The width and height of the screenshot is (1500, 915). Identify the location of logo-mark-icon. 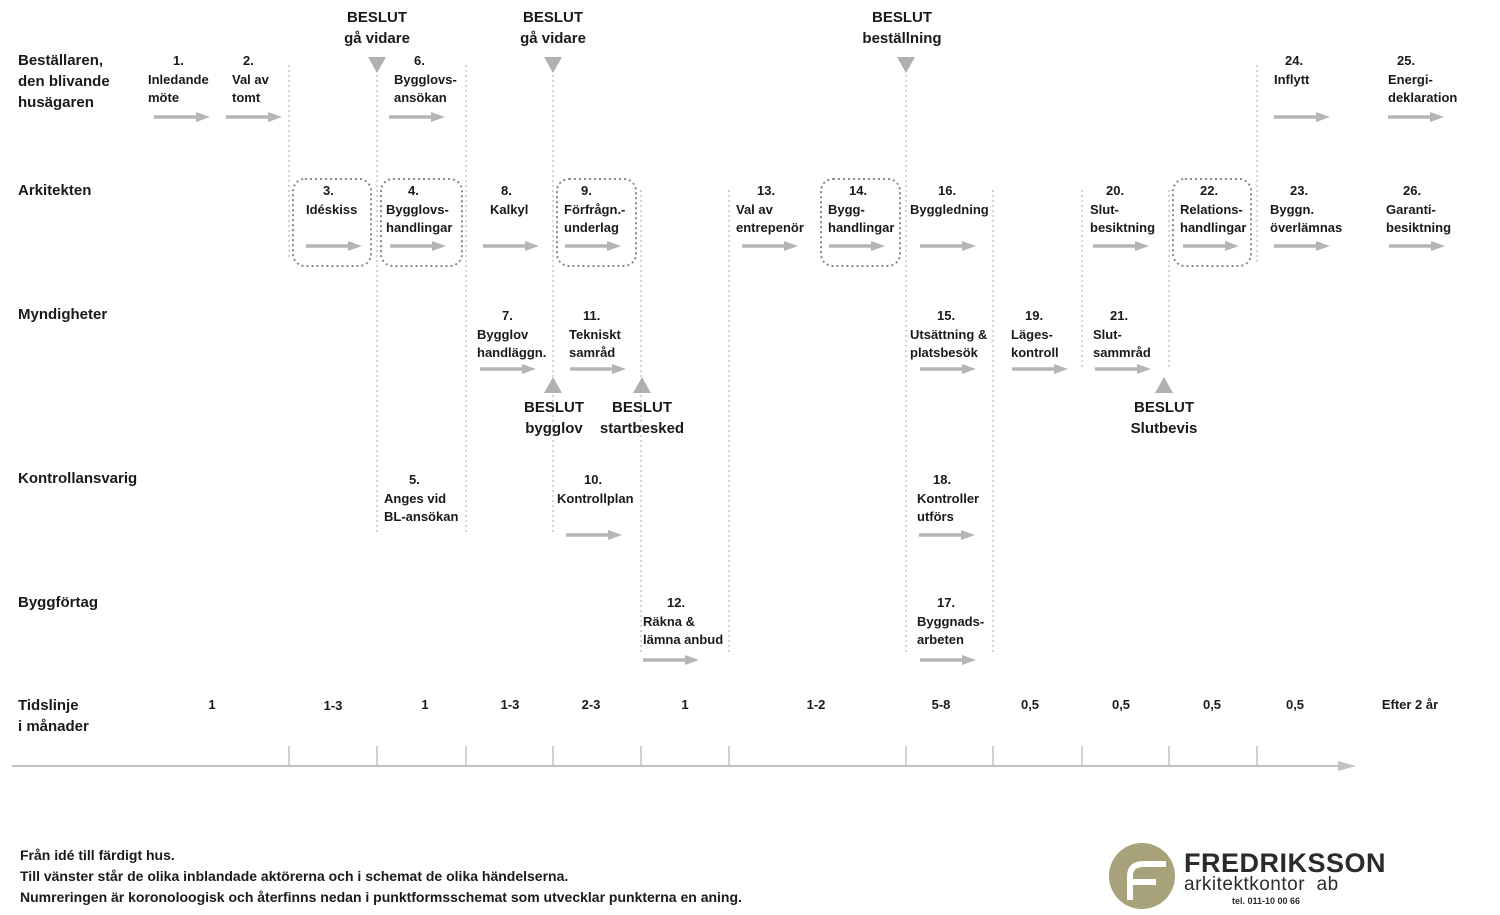
(1142, 876).